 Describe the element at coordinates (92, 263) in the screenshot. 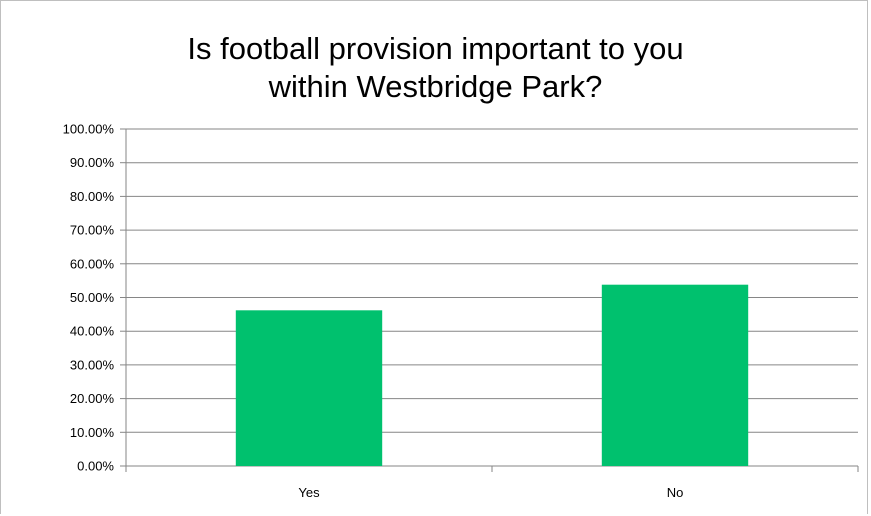

I see `y-tick-label: 60.00%` at that location.